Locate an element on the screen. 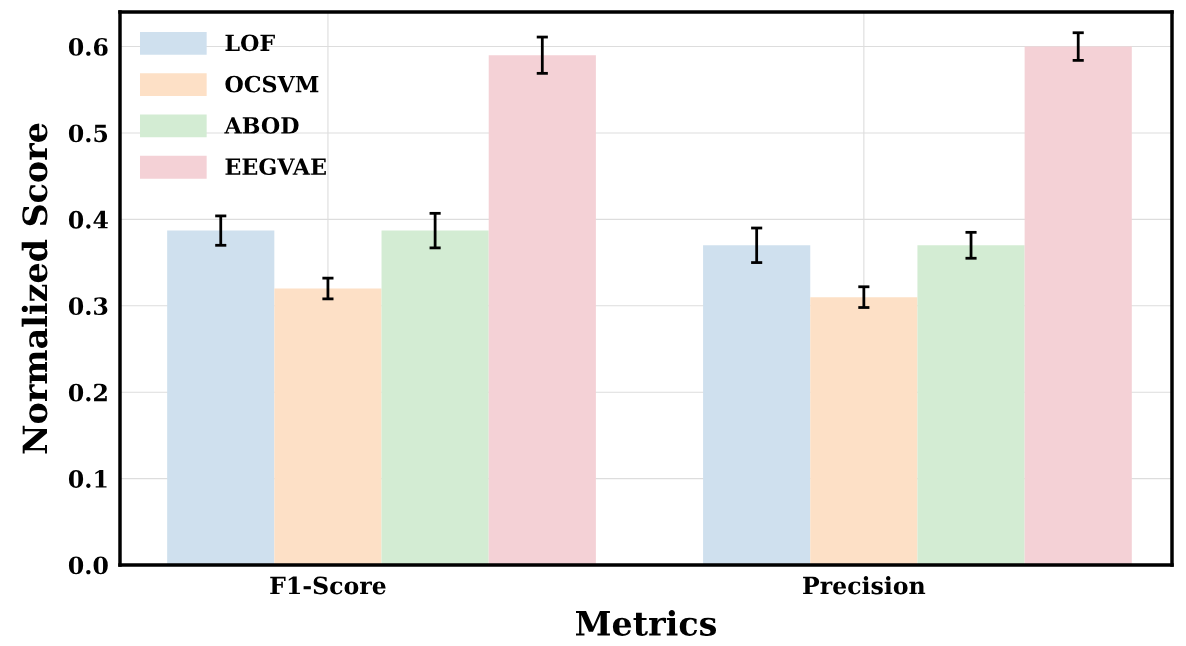 This screenshot has width=1186, height=646. x-tick-label: F1-Score is located at coordinates (328, 585).